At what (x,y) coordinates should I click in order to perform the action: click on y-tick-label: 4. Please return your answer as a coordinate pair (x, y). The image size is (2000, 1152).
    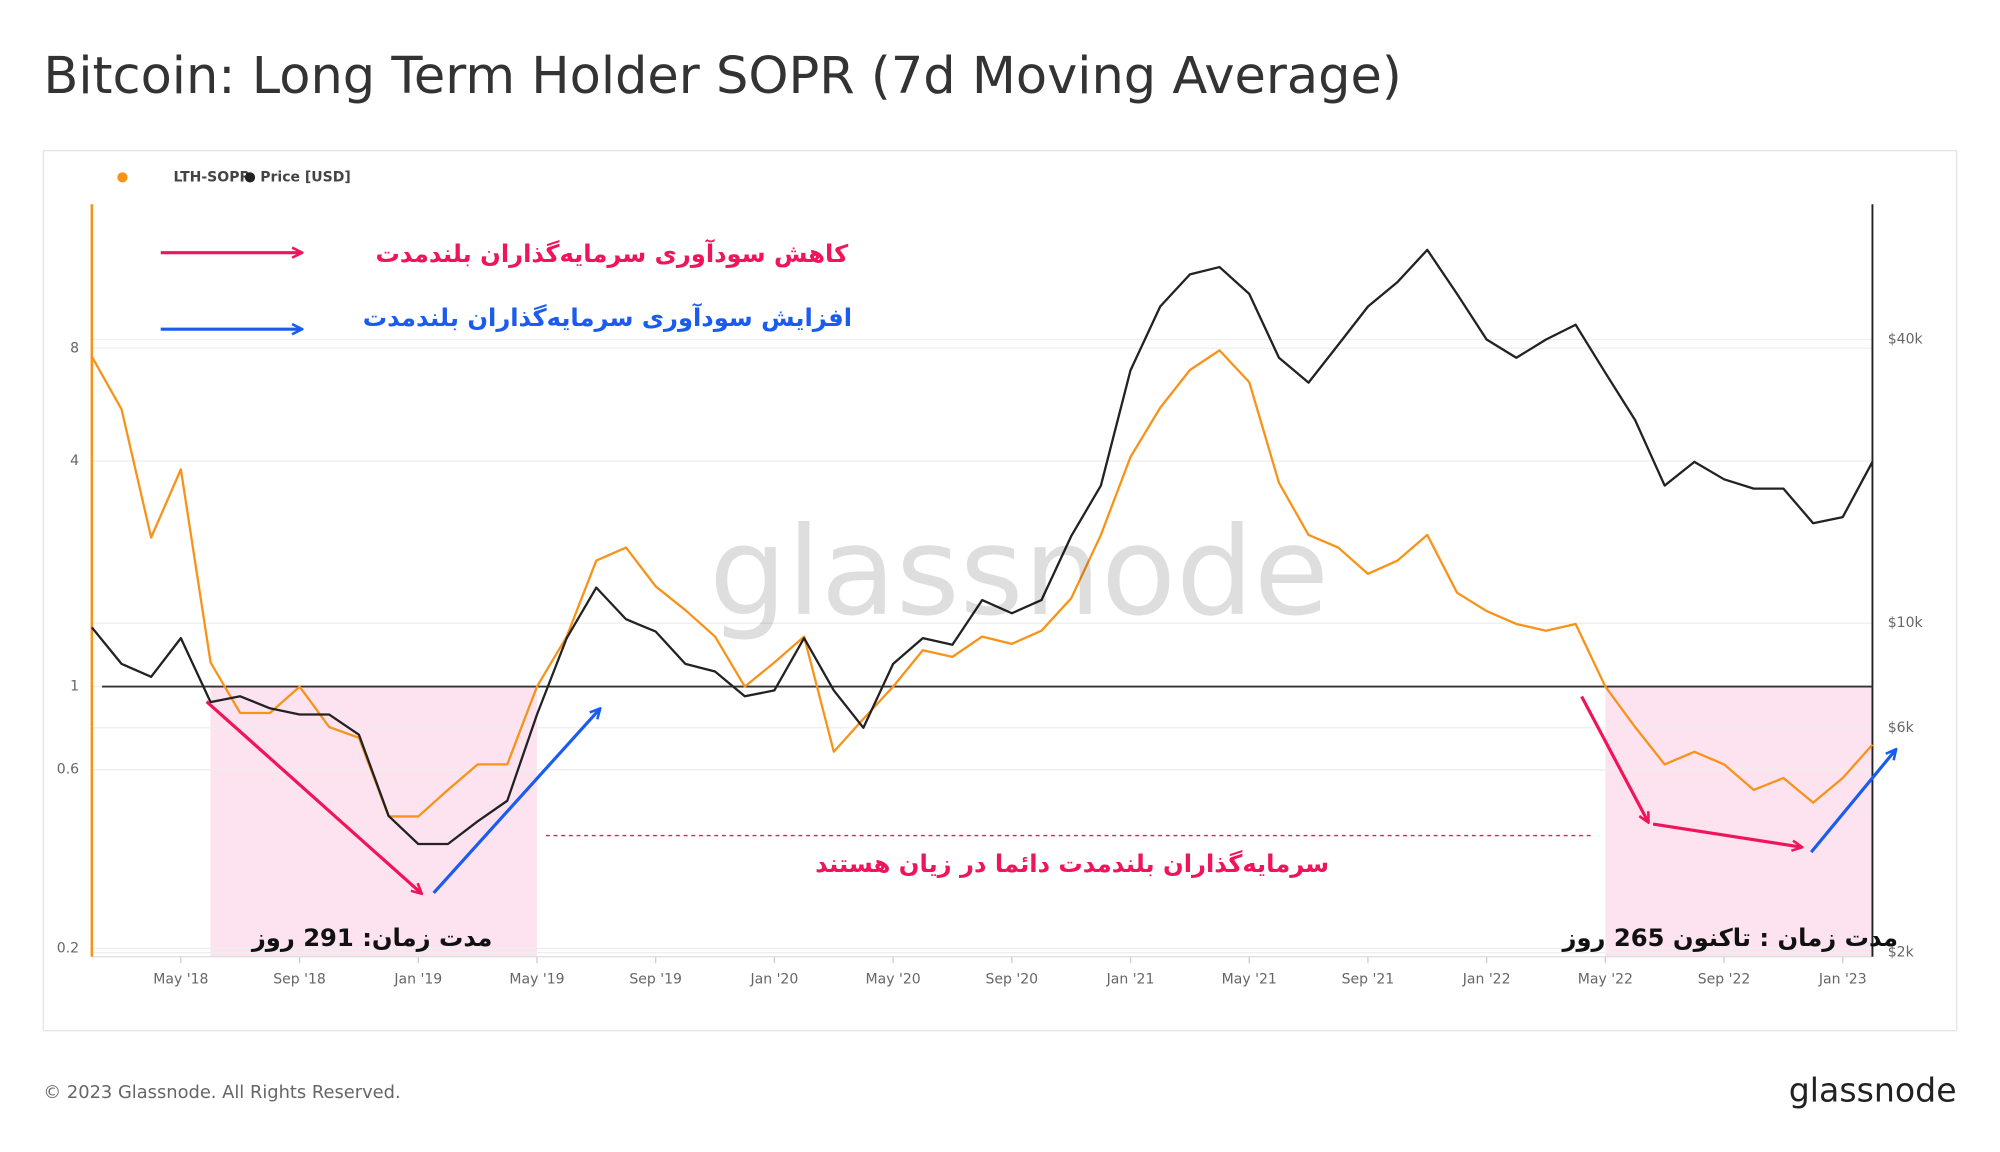
    Looking at the image, I should click on (74, 461).